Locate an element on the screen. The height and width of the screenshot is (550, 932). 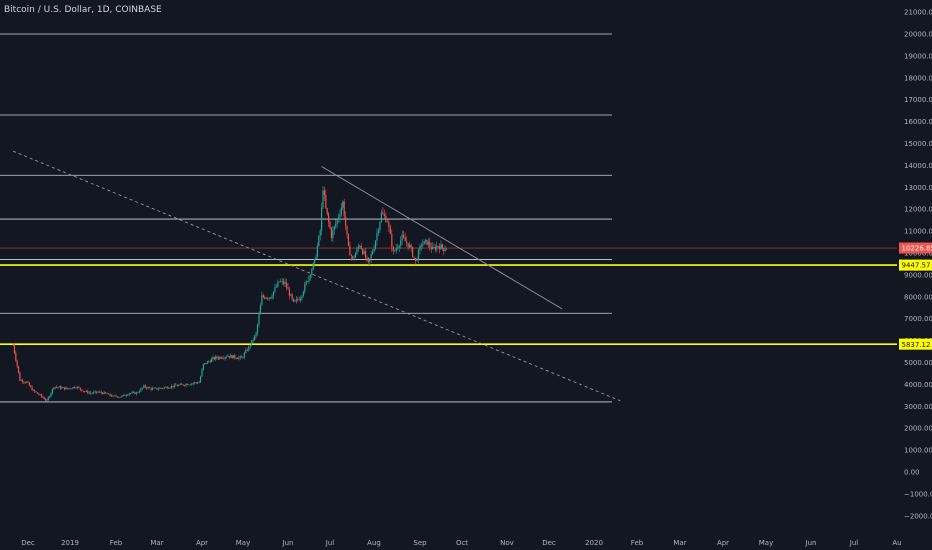
time-tick-label: Jul is located at coordinates (854, 543).